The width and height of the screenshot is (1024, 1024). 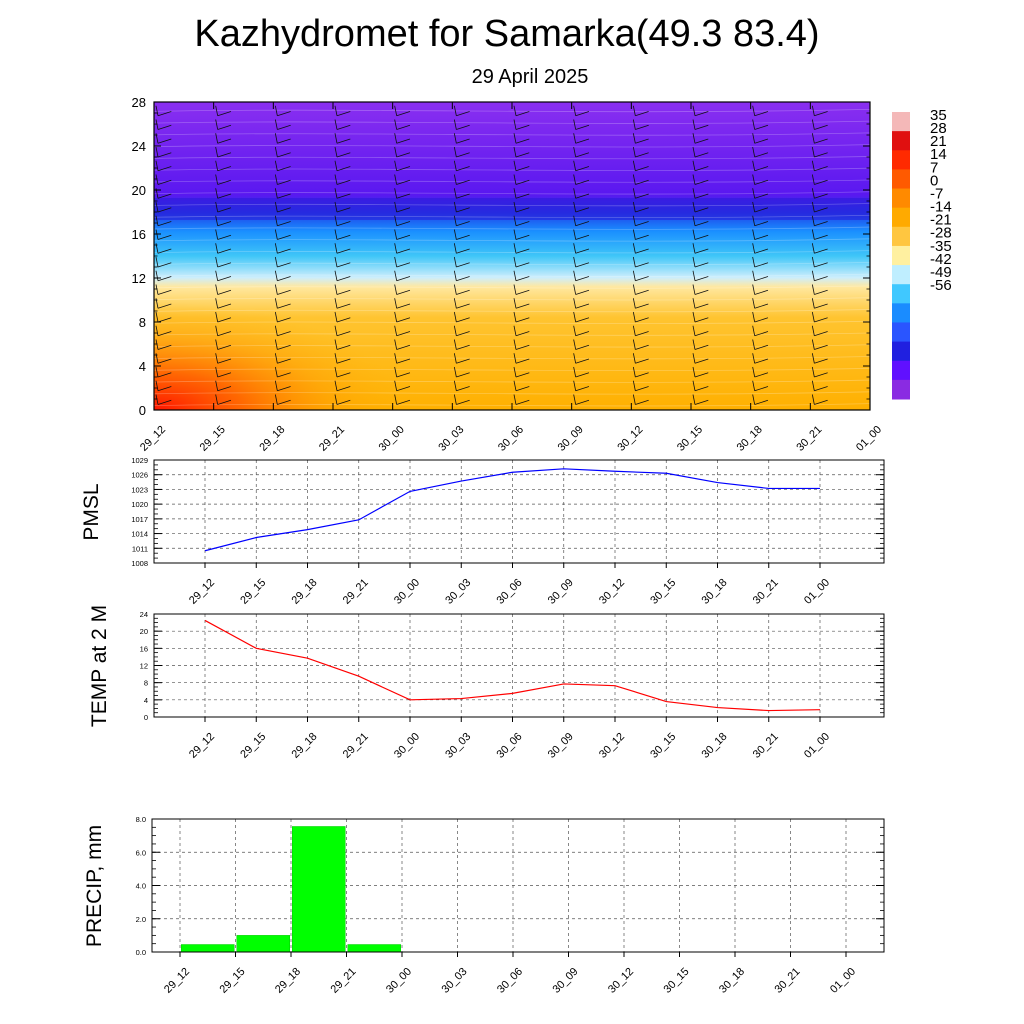 What do you see at coordinates (139, 102) in the screenshot?
I see `y-tick-label: 28` at bounding box center [139, 102].